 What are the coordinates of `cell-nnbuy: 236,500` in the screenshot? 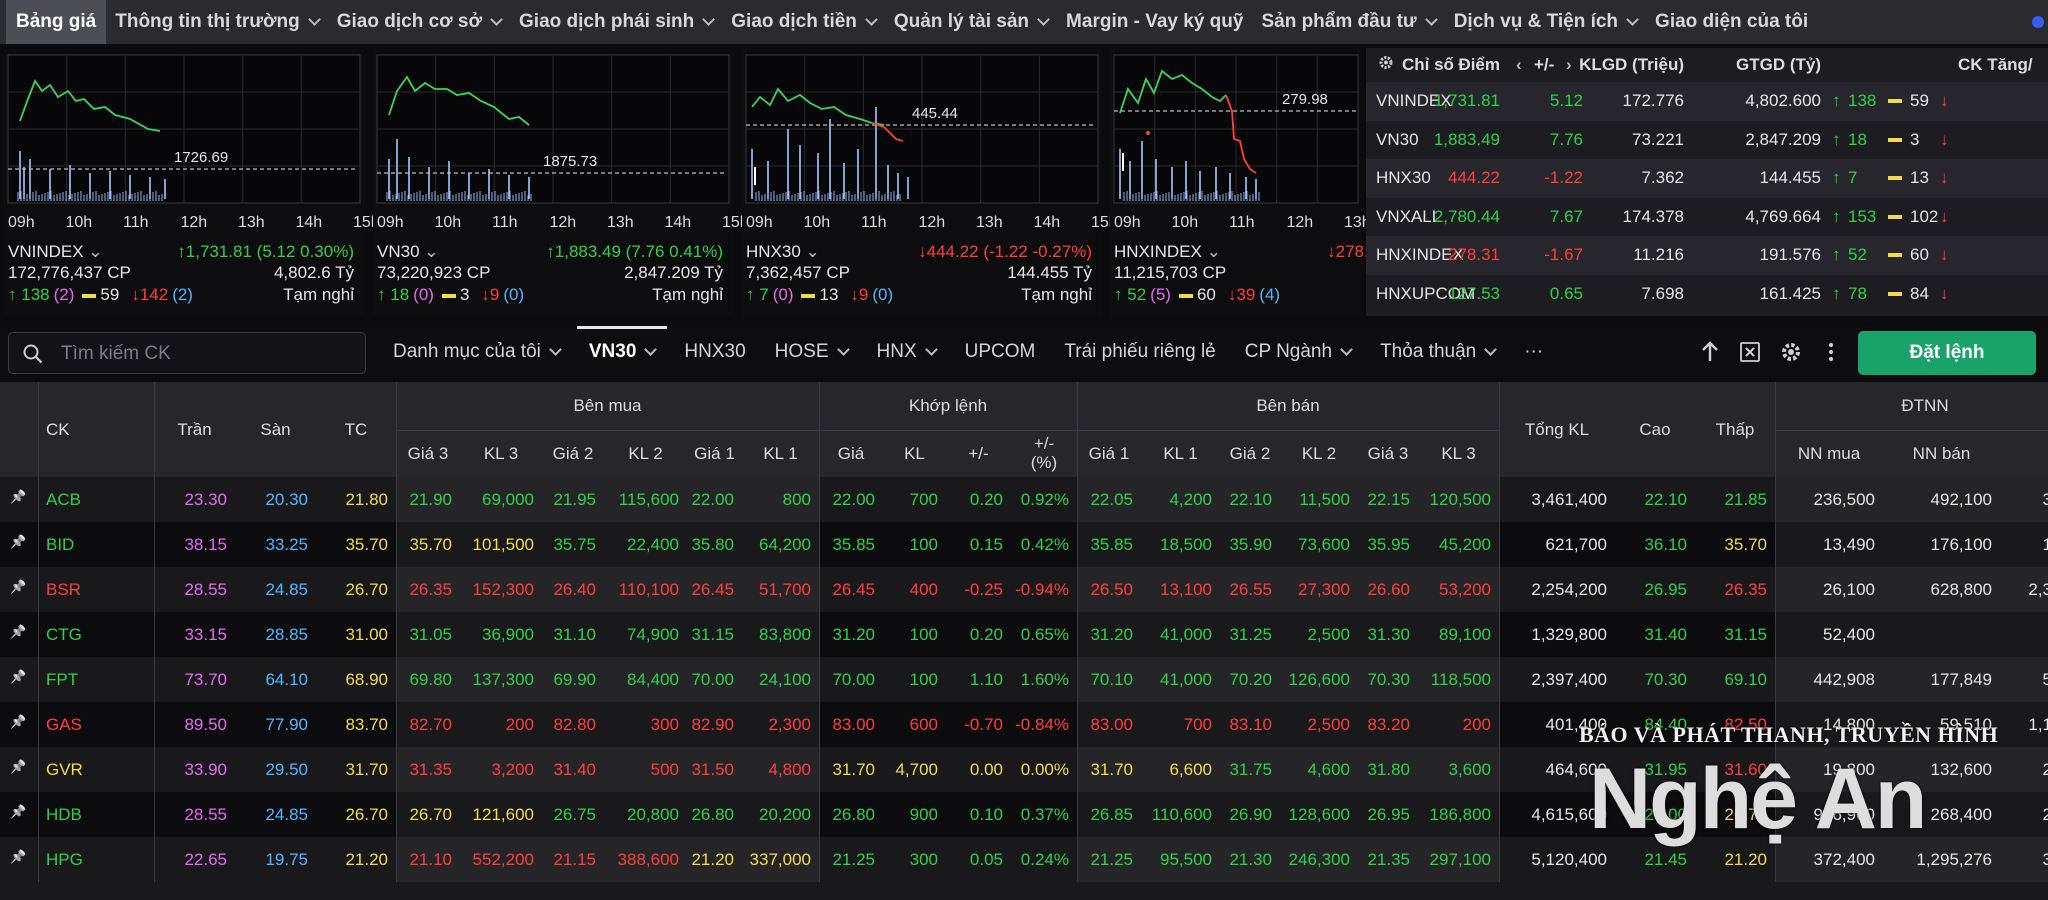 It's located at (1844, 499).